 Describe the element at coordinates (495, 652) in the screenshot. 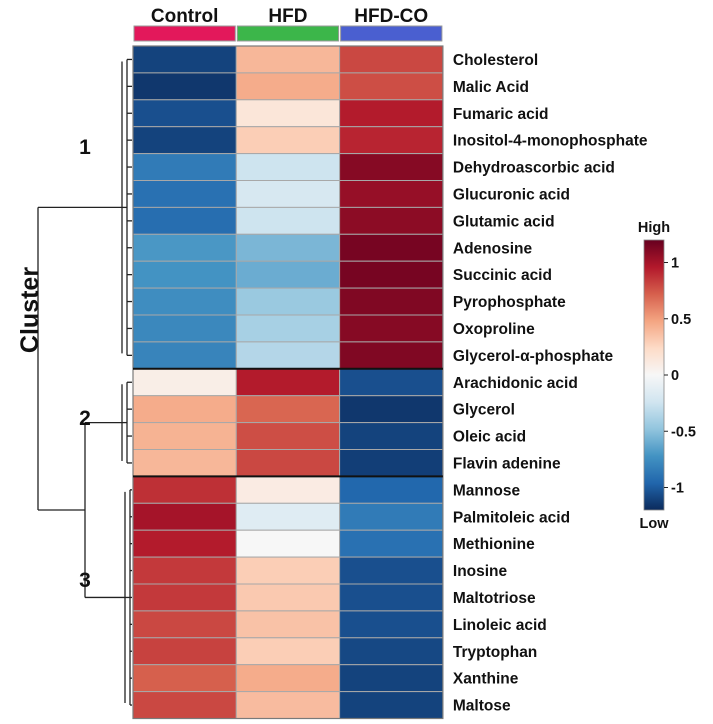

I see `row-label: Tryptophan` at that location.